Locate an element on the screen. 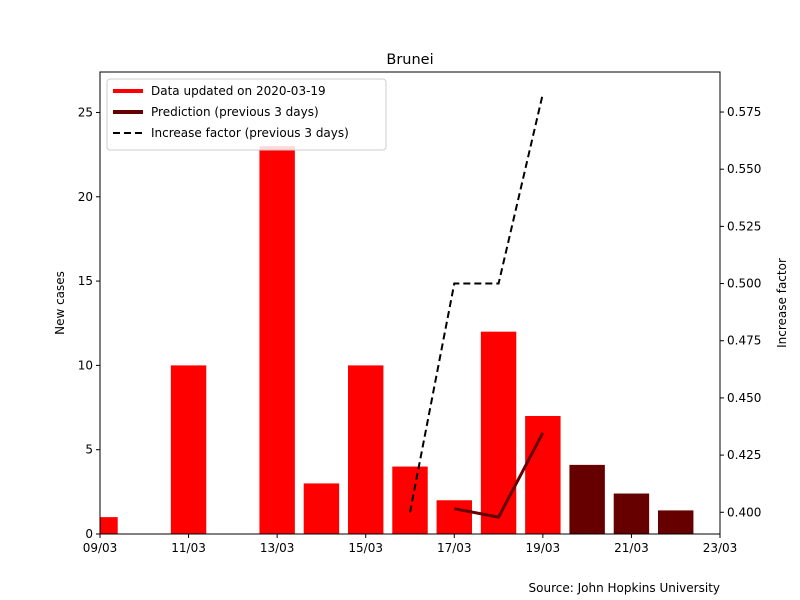 The width and height of the screenshot is (800, 600). y2-tick-label: 0.475 is located at coordinates (744, 341).